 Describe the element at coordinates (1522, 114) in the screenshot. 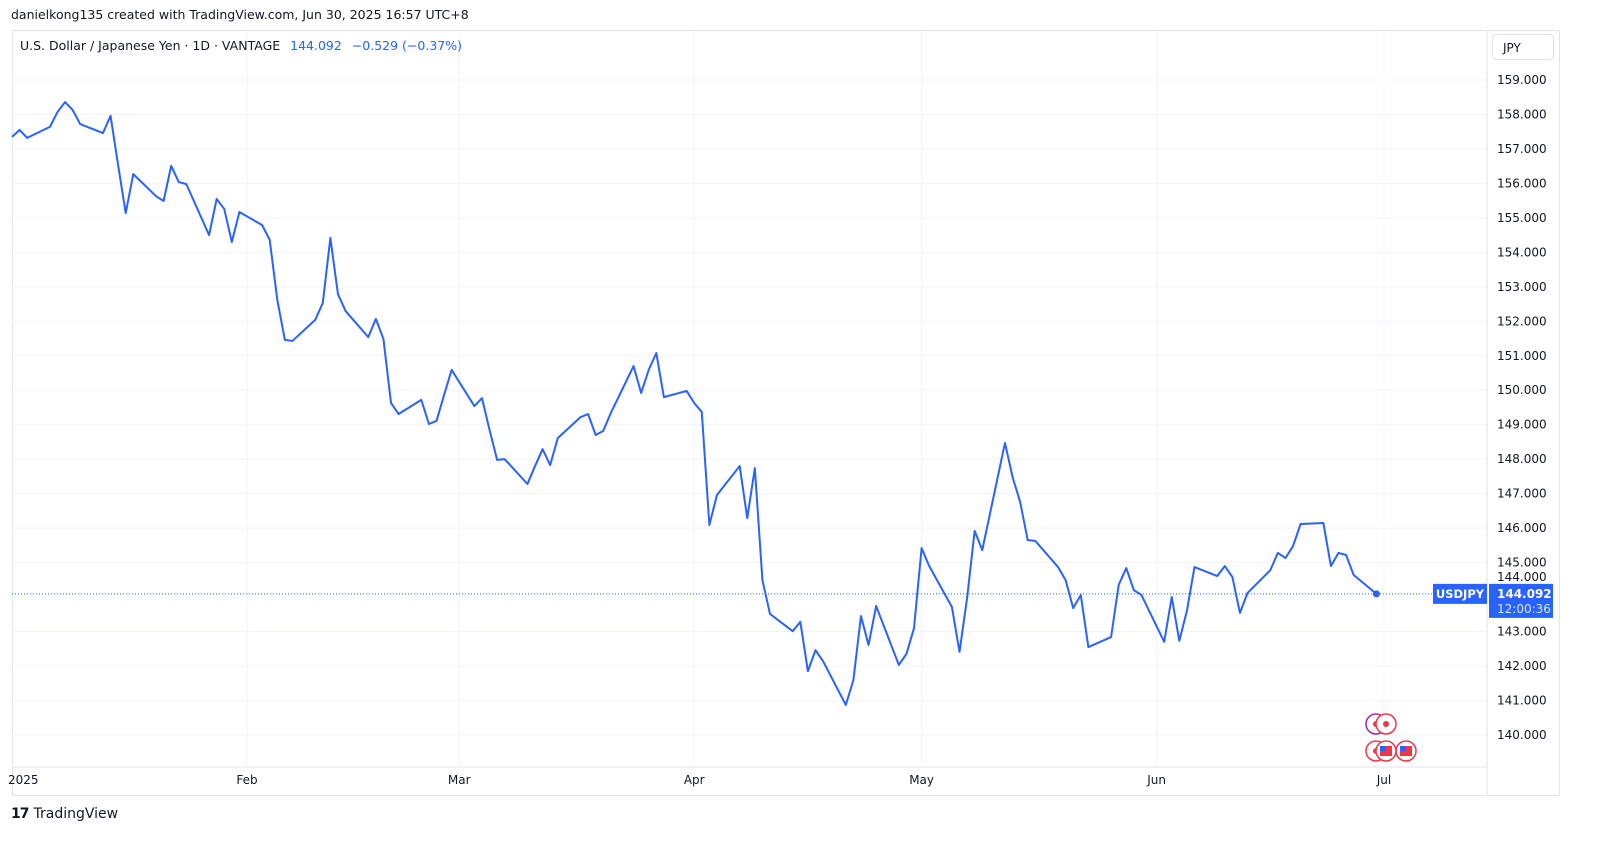

I see `y-tick-label: 158.000` at that location.